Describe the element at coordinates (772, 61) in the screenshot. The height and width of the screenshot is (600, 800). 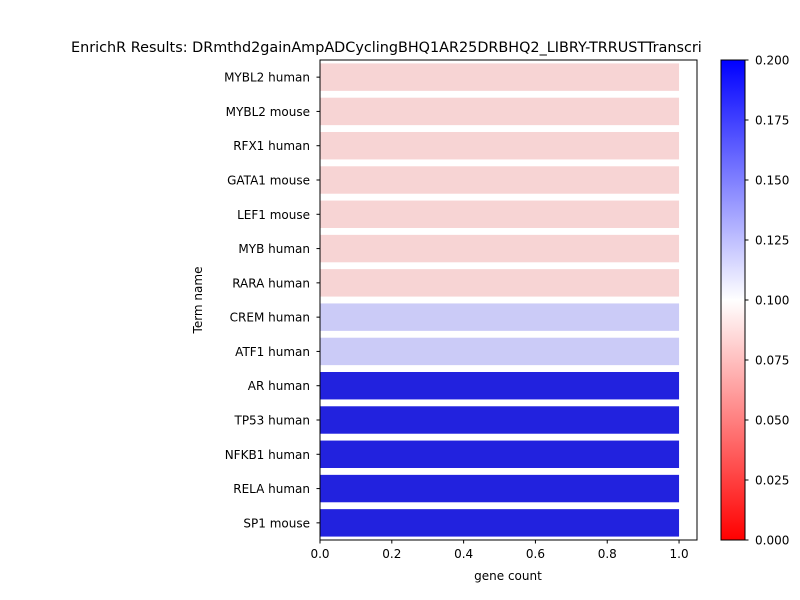
I see `colorbar-tick-label: 0.200` at that location.